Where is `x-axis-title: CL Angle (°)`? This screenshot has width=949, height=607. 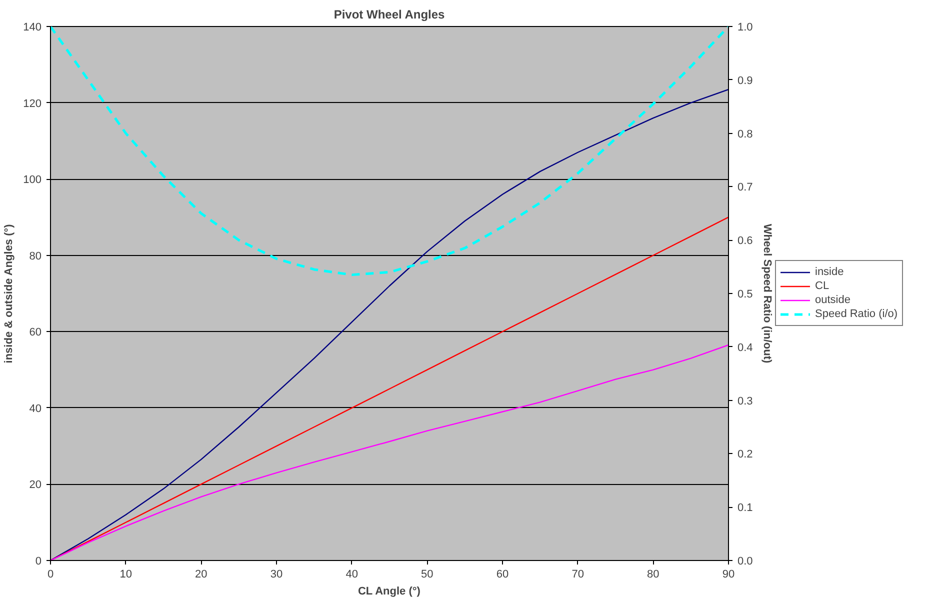
x-axis-title: CL Angle (°) is located at coordinates (389, 592).